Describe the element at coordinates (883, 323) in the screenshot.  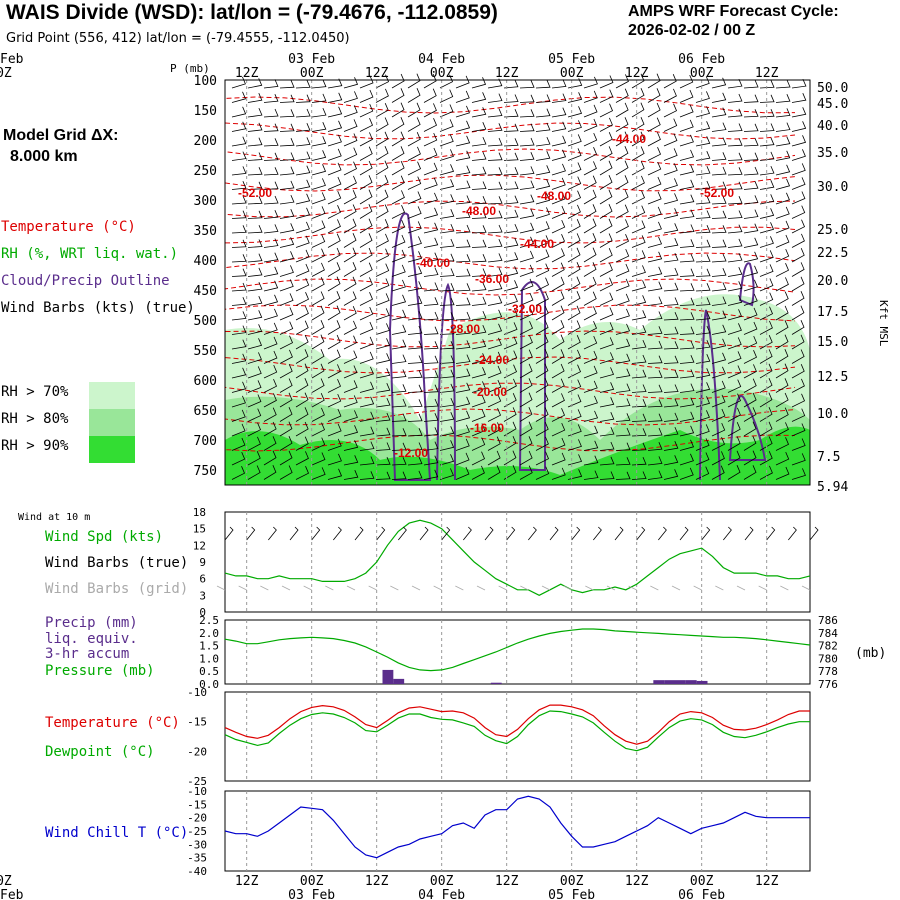
I see `height-axis-label: Kft MSL` at that location.